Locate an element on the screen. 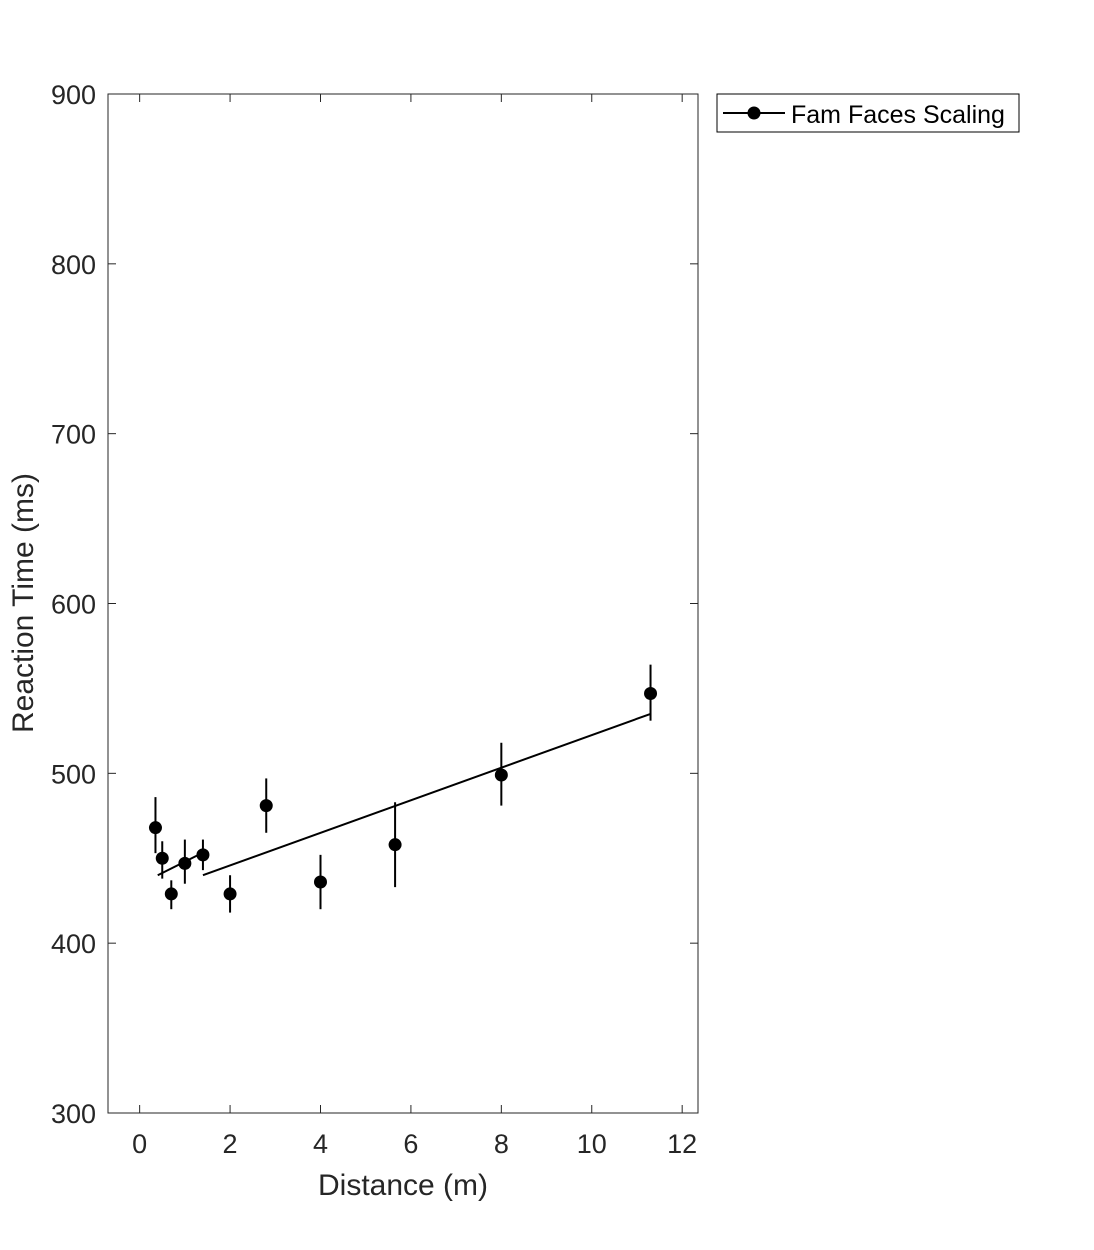  y-tick-label: 600 is located at coordinates (73, 605).